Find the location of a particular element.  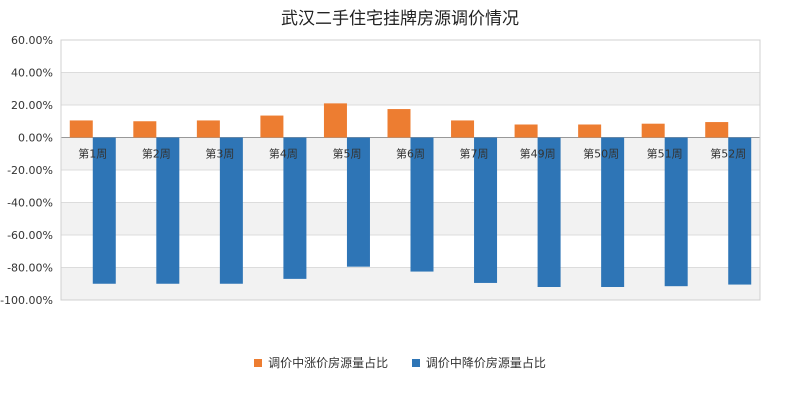

y-tick-label: 40.00% is located at coordinates (32, 73).